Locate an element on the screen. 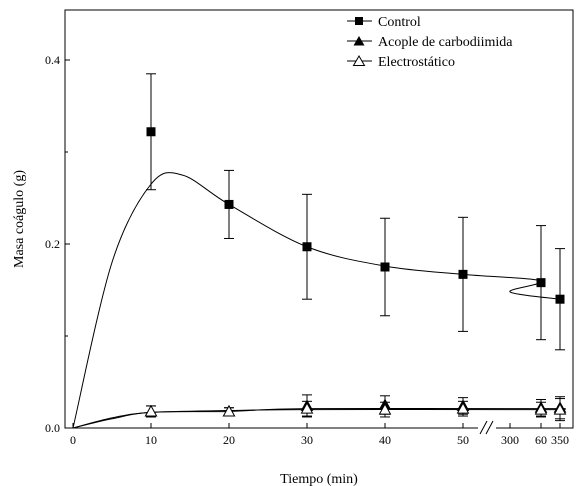 Image resolution: width=579 pixels, height=486 pixels. x-tick-label: 30 is located at coordinates (307, 440).